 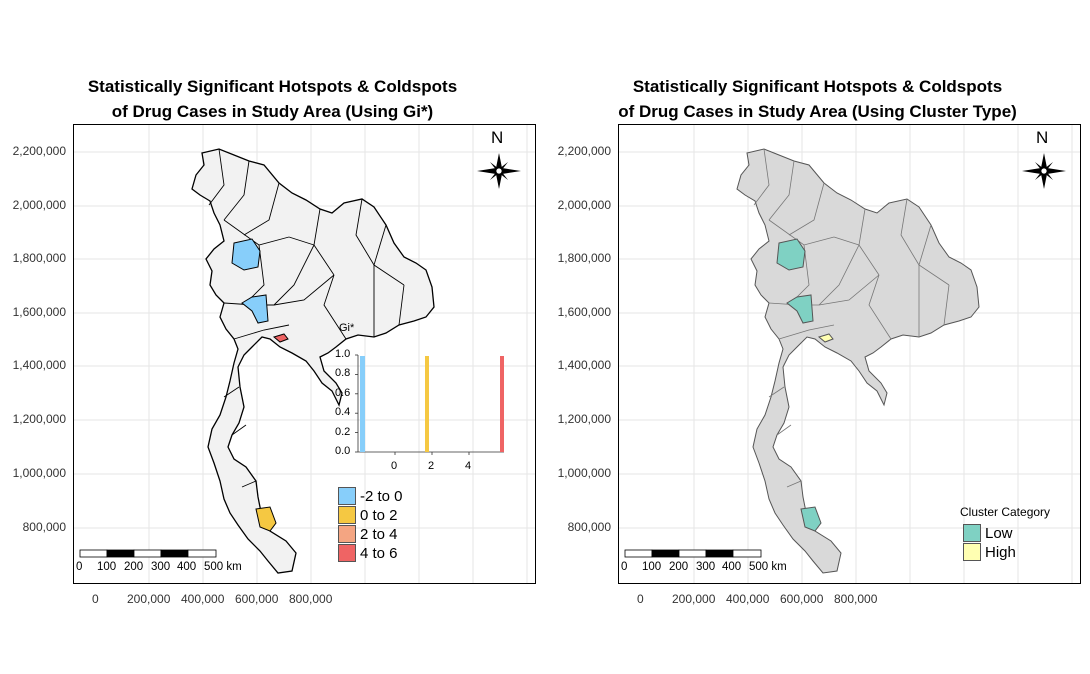 What do you see at coordinates (311, 599) in the screenshot?
I see `left-xtick: 800,000` at bounding box center [311, 599].